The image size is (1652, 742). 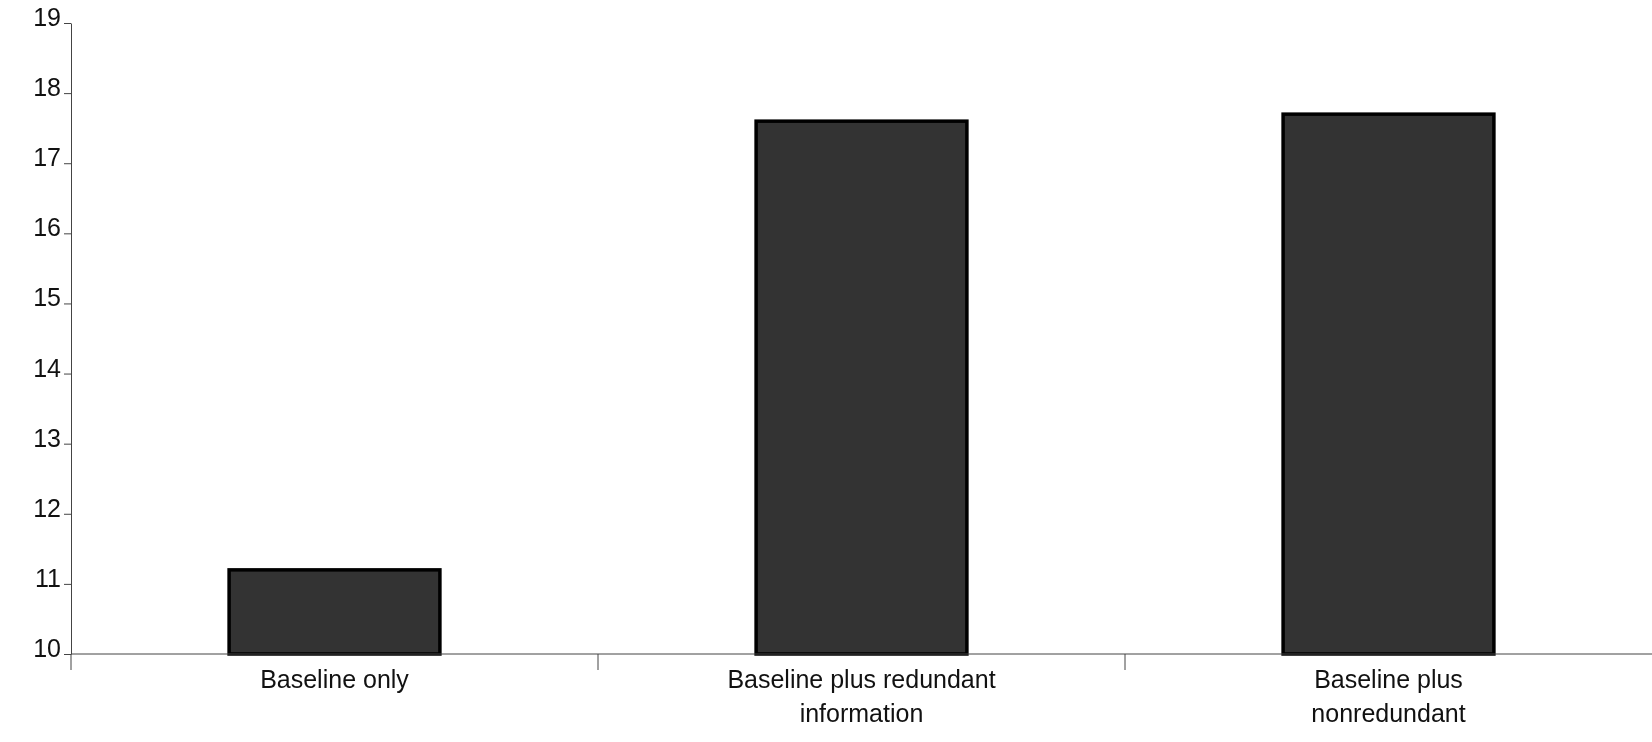 What do you see at coordinates (47, 227) in the screenshot?
I see `y-tick-label: 16` at bounding box center [47, 227].